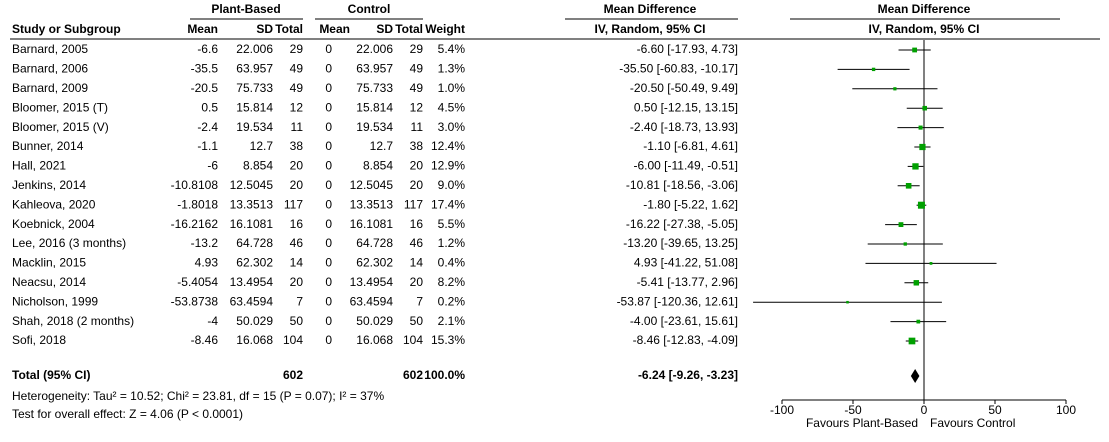  I want to click on cell-ci-label: 4.93 [-41.22, 51.08], so click(686, 263).